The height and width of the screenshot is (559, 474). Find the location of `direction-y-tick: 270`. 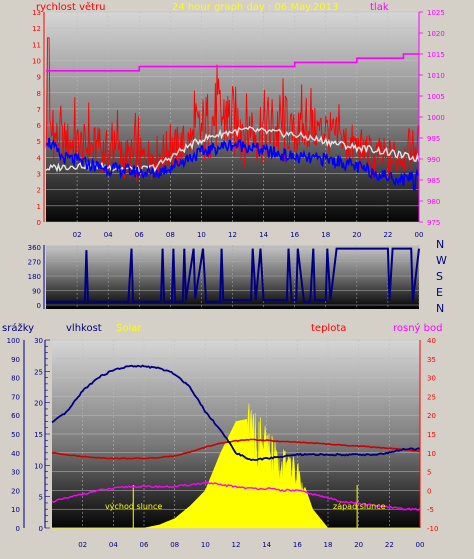

direction-y-tick: 270 is located at coordinates (34, 263).